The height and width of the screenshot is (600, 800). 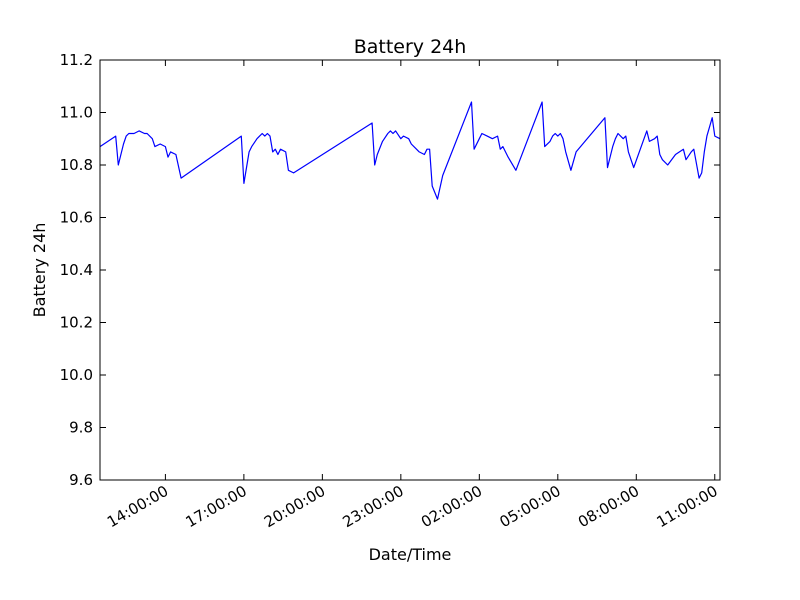 What do you see at coordinates (81, 428) in the screenshot?
I see `y-tick-label: 9.8` at bounding box center [81, 428].